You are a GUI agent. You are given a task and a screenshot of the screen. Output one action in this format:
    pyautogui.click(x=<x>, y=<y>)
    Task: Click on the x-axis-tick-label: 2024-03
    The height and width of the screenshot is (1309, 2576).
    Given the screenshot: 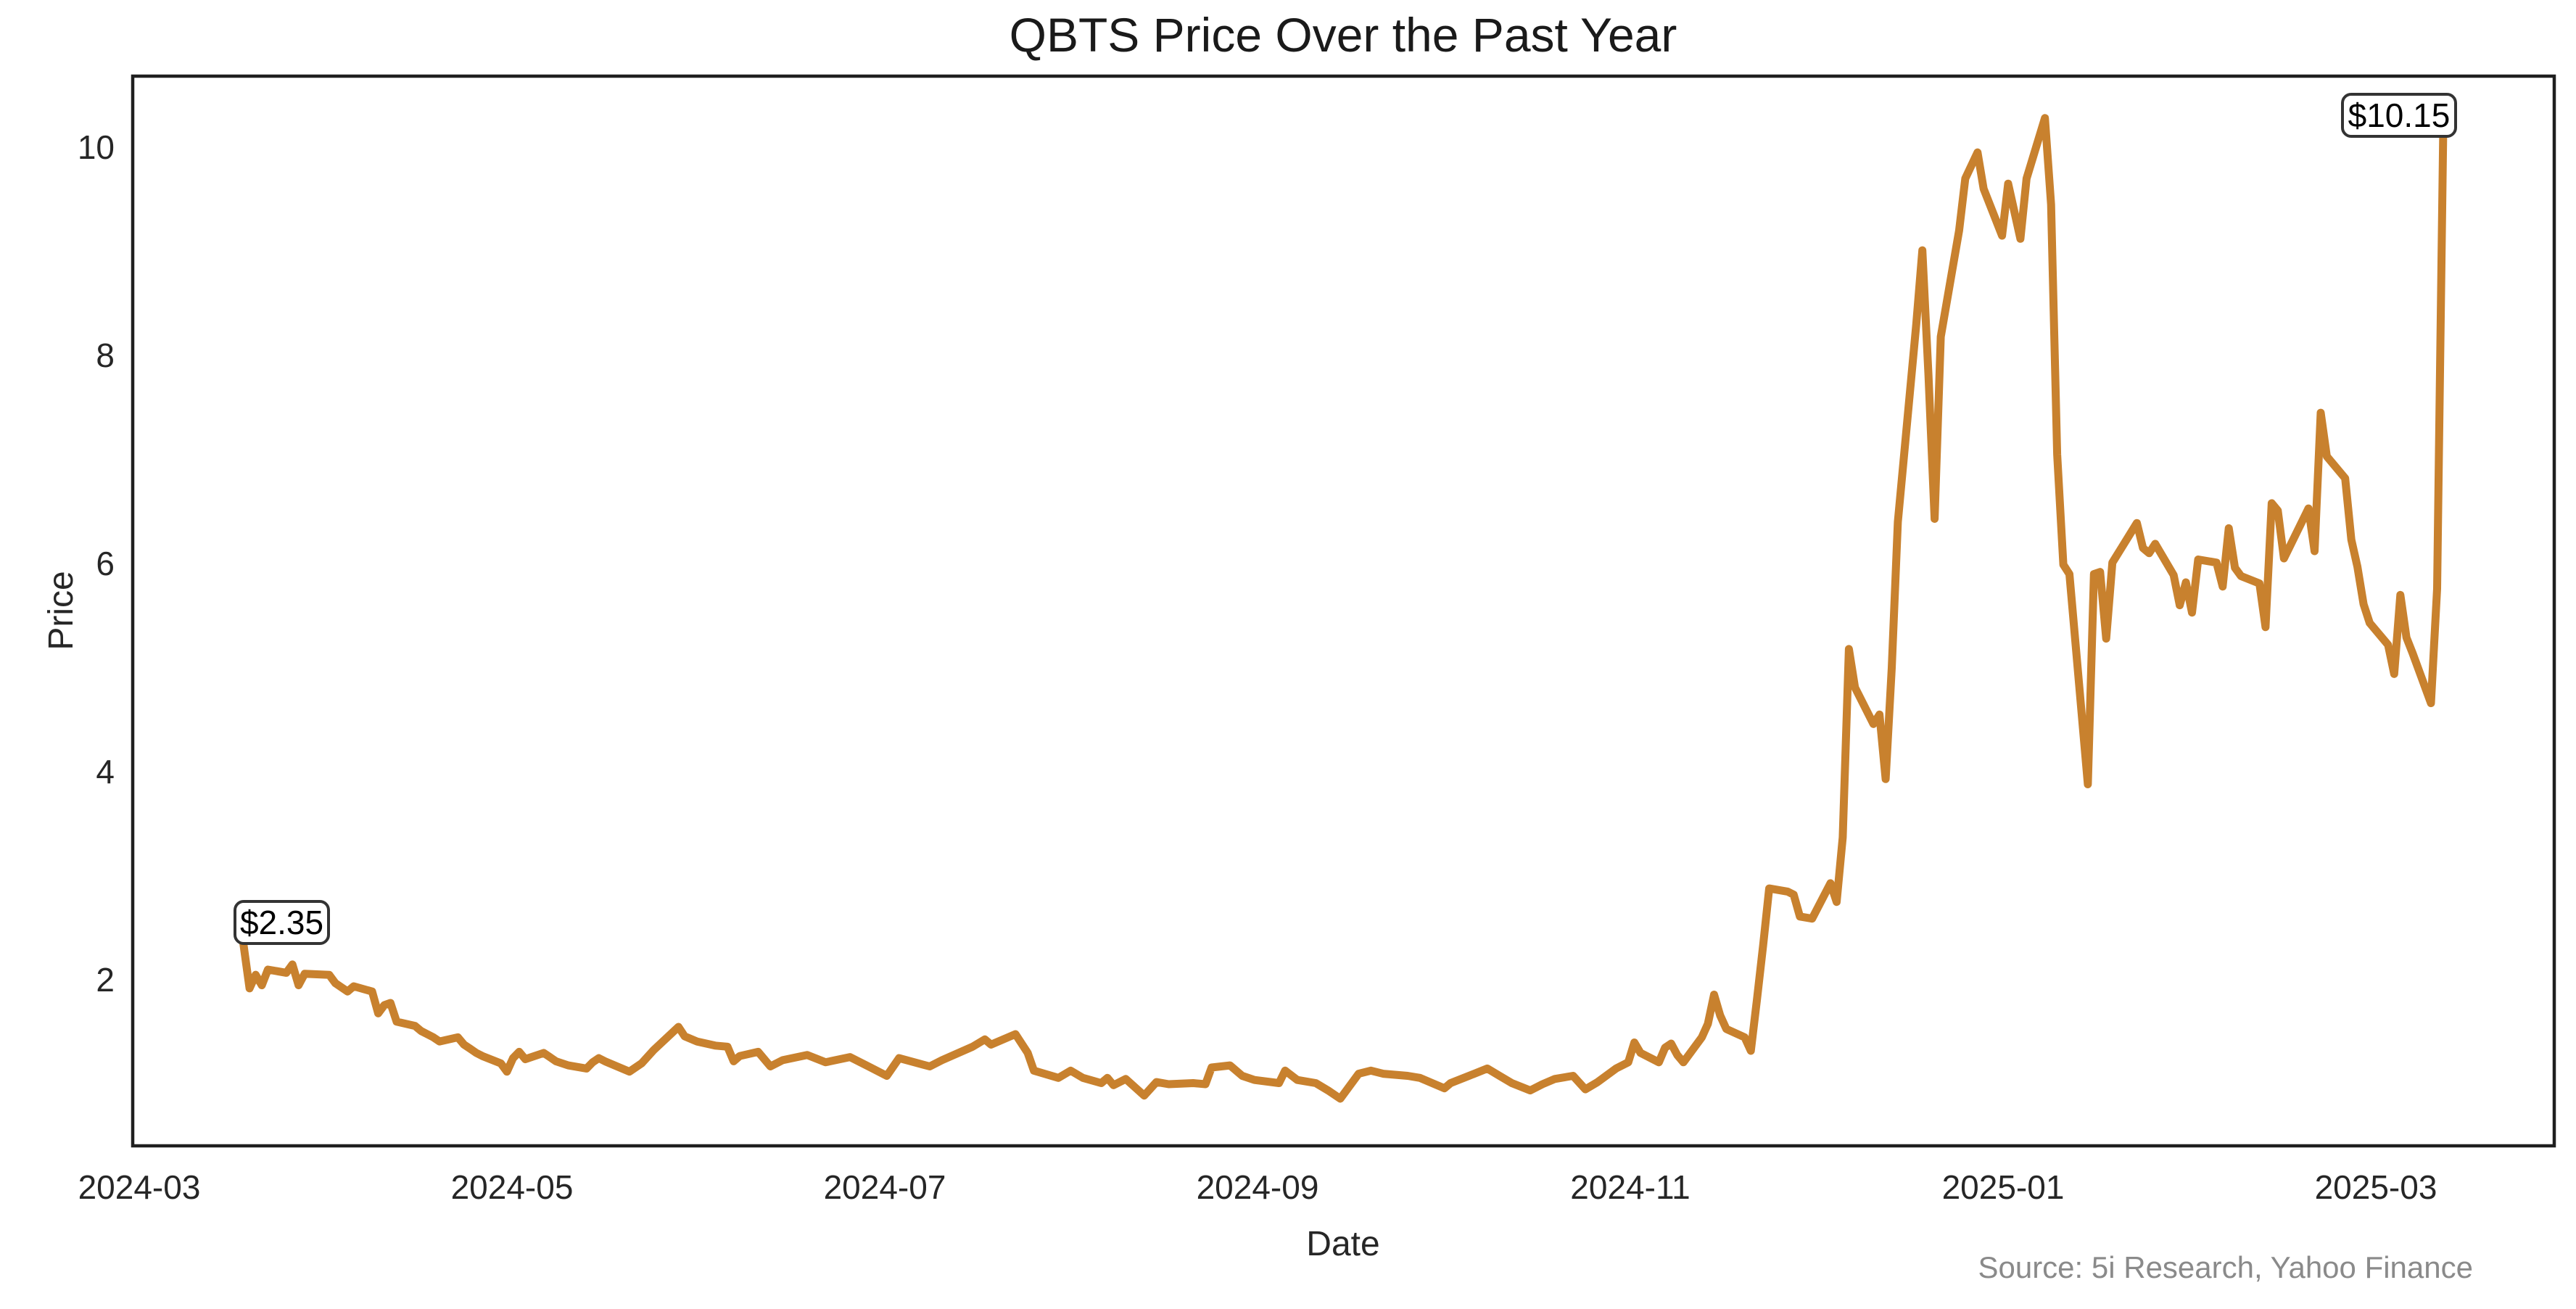 What is the action you would take?
    pyautogui.click(x=139, y=1187)
    